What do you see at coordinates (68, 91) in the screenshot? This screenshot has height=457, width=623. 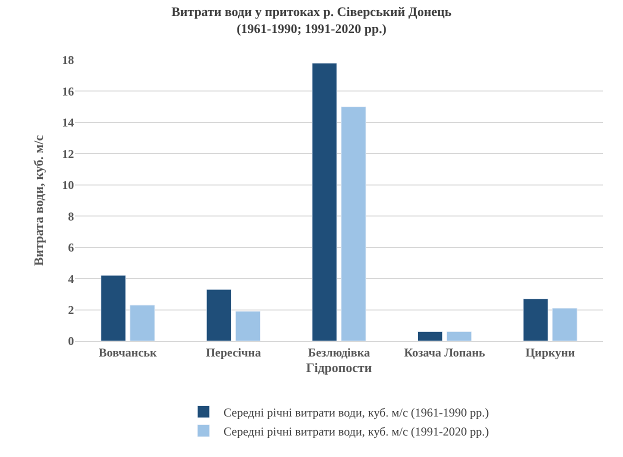 I see `y-tick-label: 16` at bounding box center [68, 91].